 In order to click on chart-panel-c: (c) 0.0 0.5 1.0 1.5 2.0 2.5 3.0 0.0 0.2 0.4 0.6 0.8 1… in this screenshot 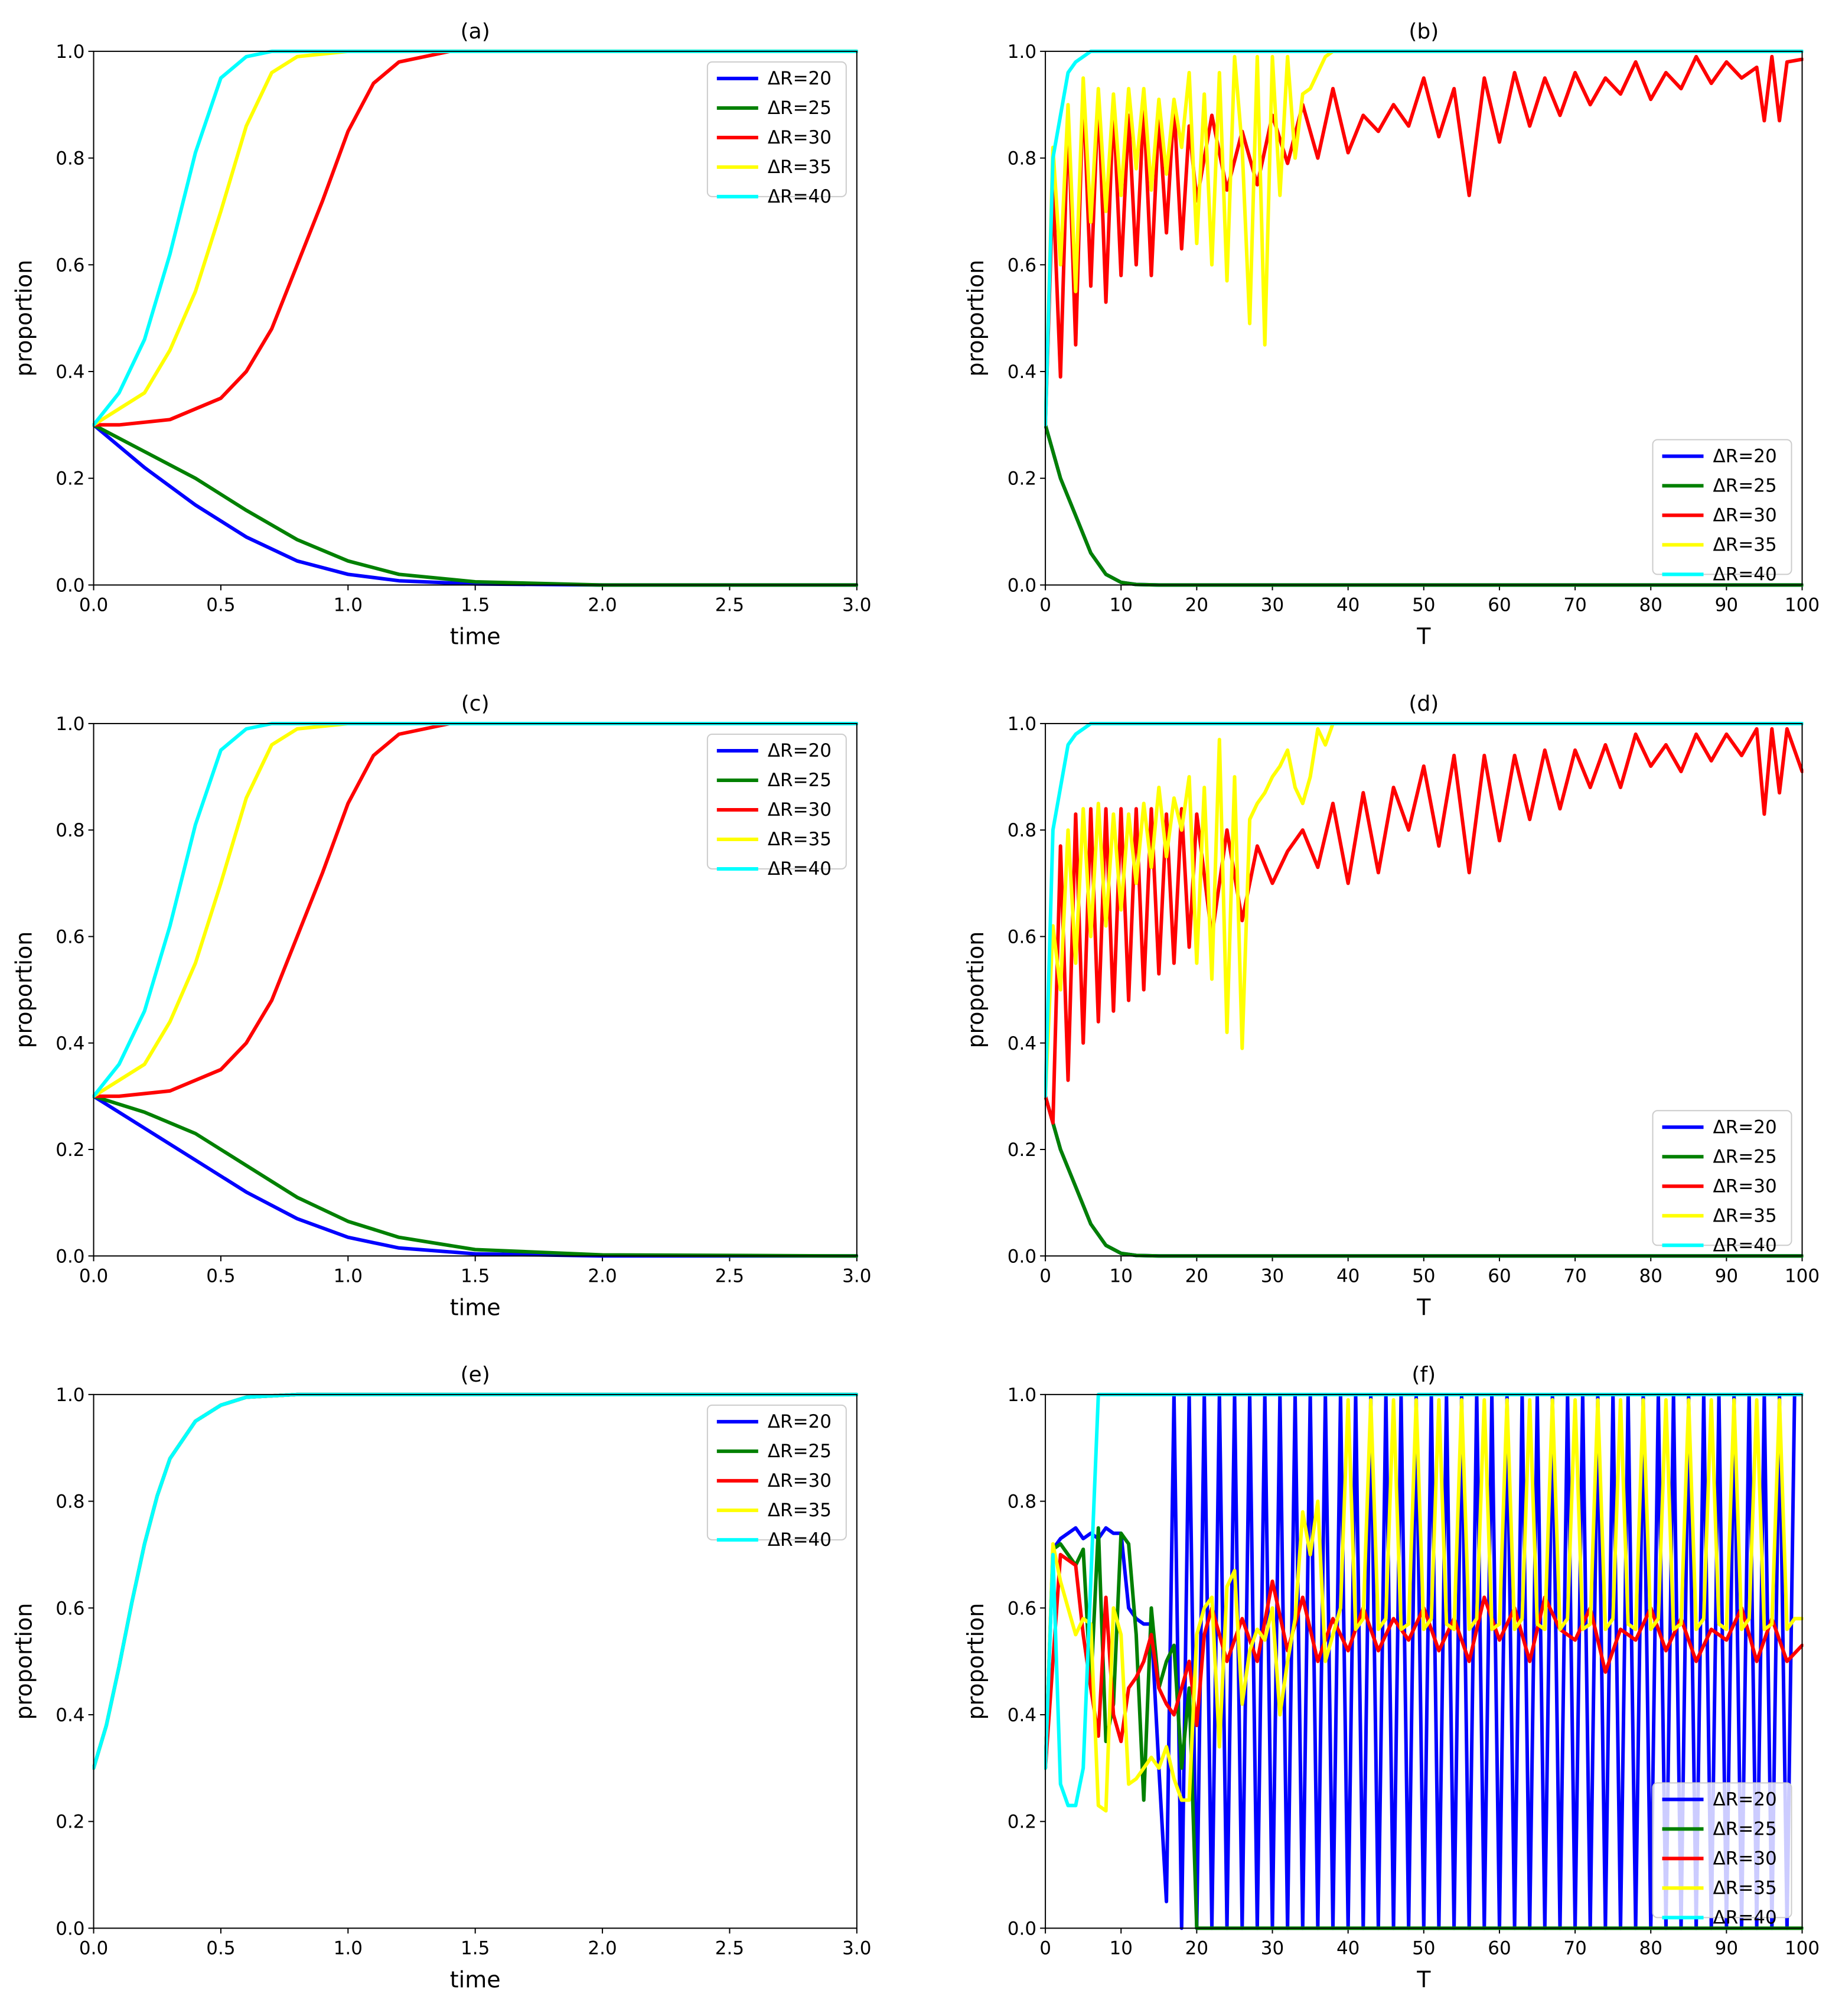, I will do `click(442, 1006)`.